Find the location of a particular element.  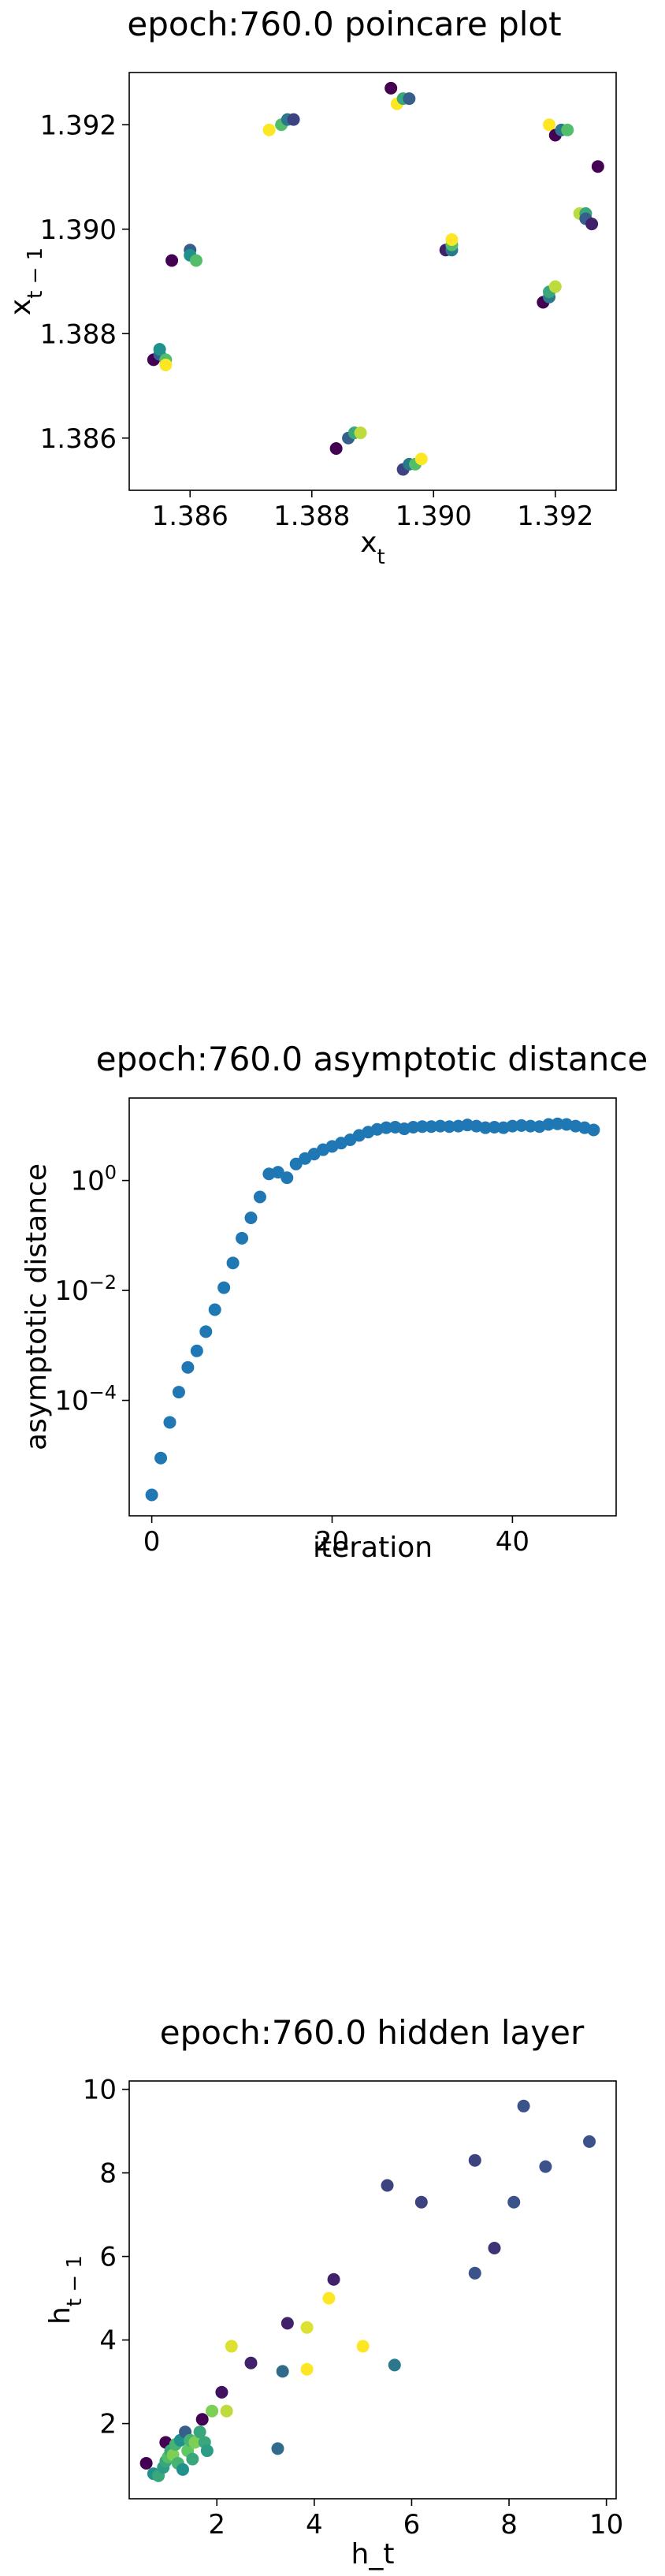

x-axis-label: h_t is located at coordinates (373, 2554).